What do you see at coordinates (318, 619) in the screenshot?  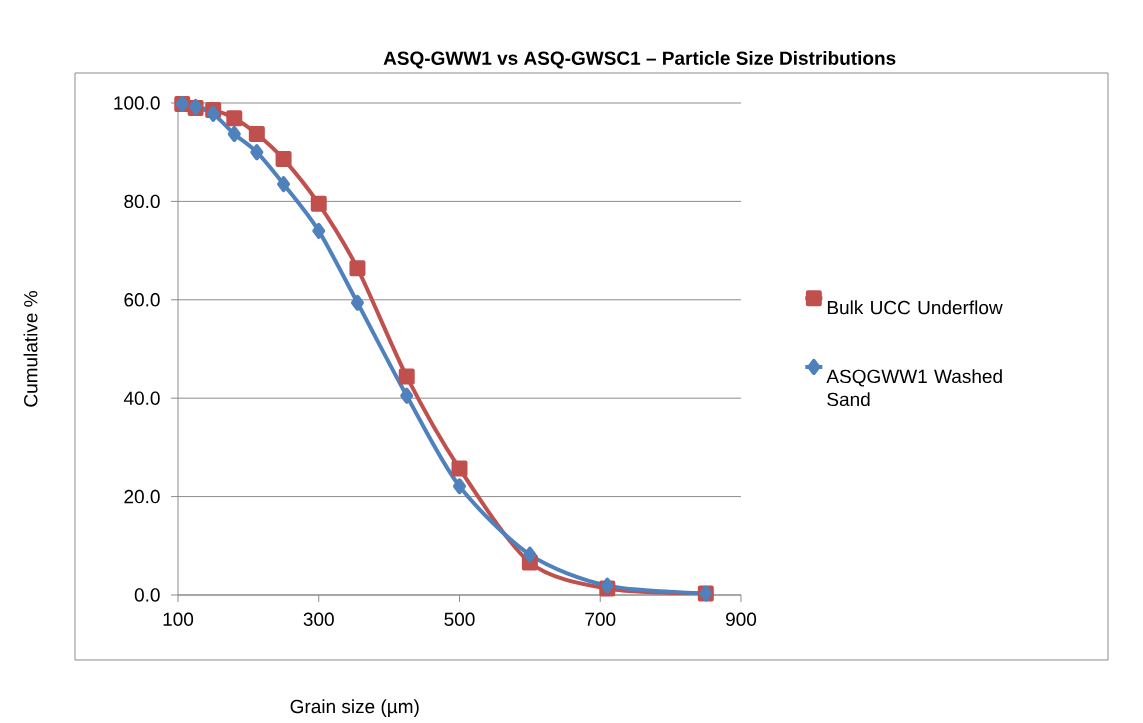 I see `x-tick-label: 300` at bounding box center [318, 619].